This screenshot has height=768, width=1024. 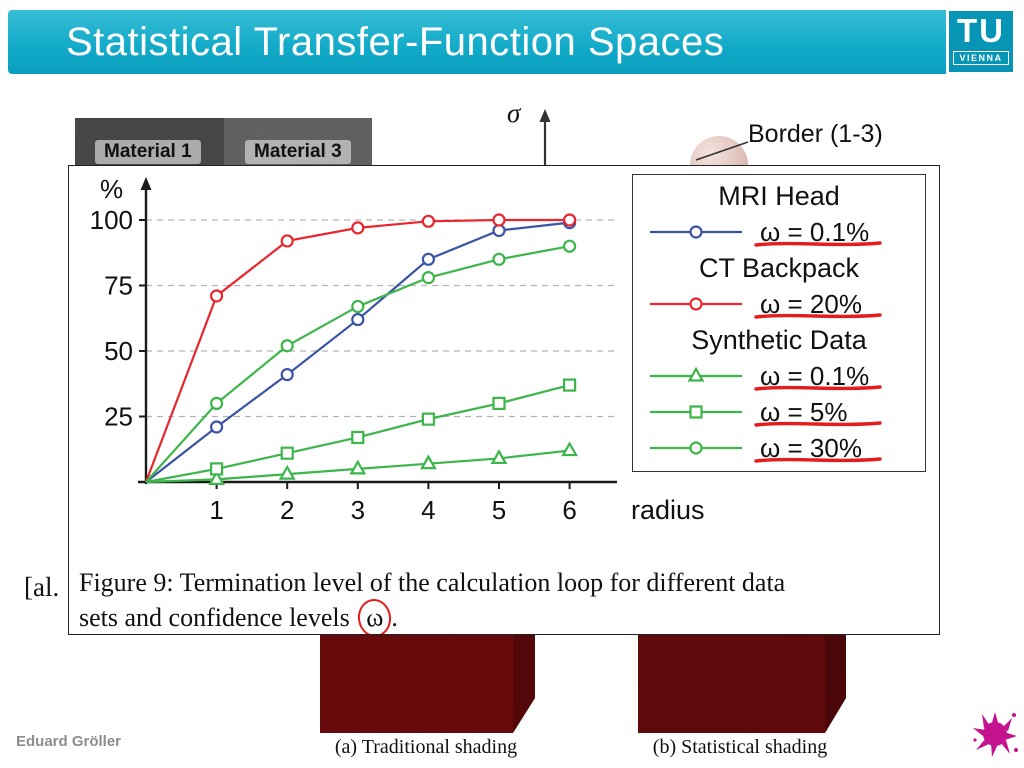 What do you see at coordinates (569, 510) in the screenshot?
I see `x-tick-label: 6` at bounding box center [569, 510].